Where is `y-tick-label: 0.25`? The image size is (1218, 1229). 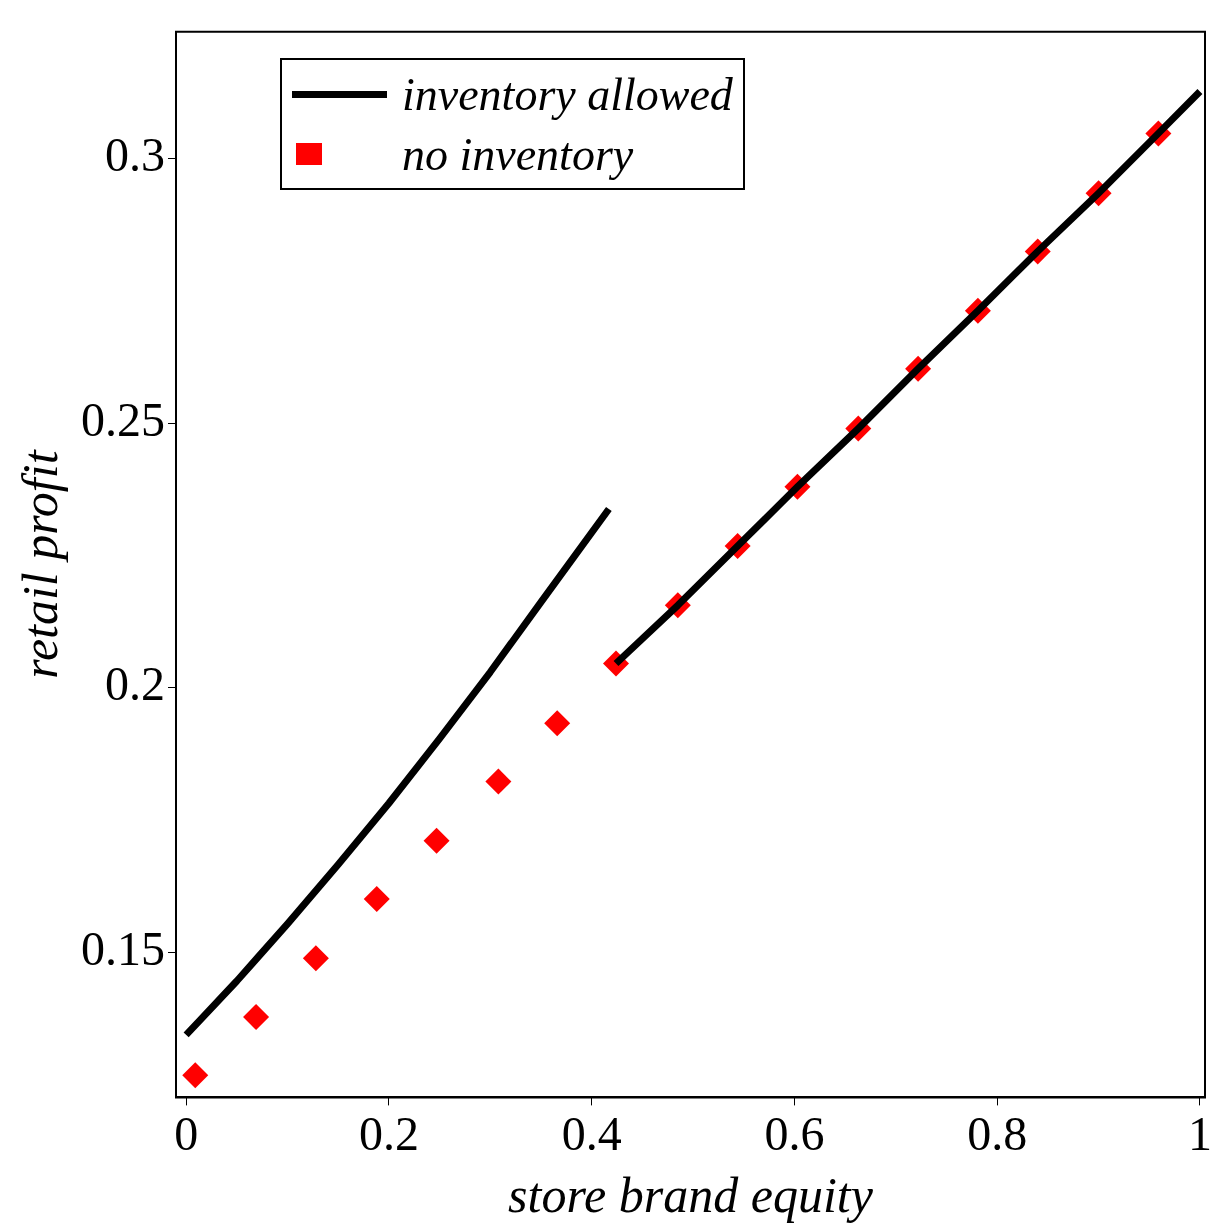 y-tick-label: 0.25 is located at coordinates (123, 419).